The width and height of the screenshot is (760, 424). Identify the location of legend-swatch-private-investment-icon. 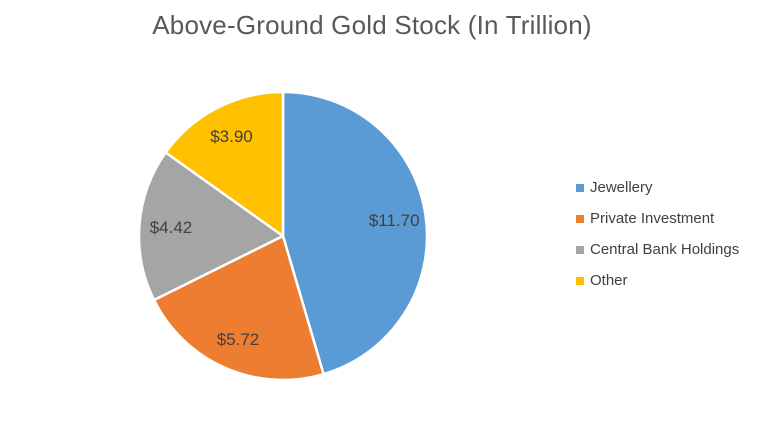
(580, 218).